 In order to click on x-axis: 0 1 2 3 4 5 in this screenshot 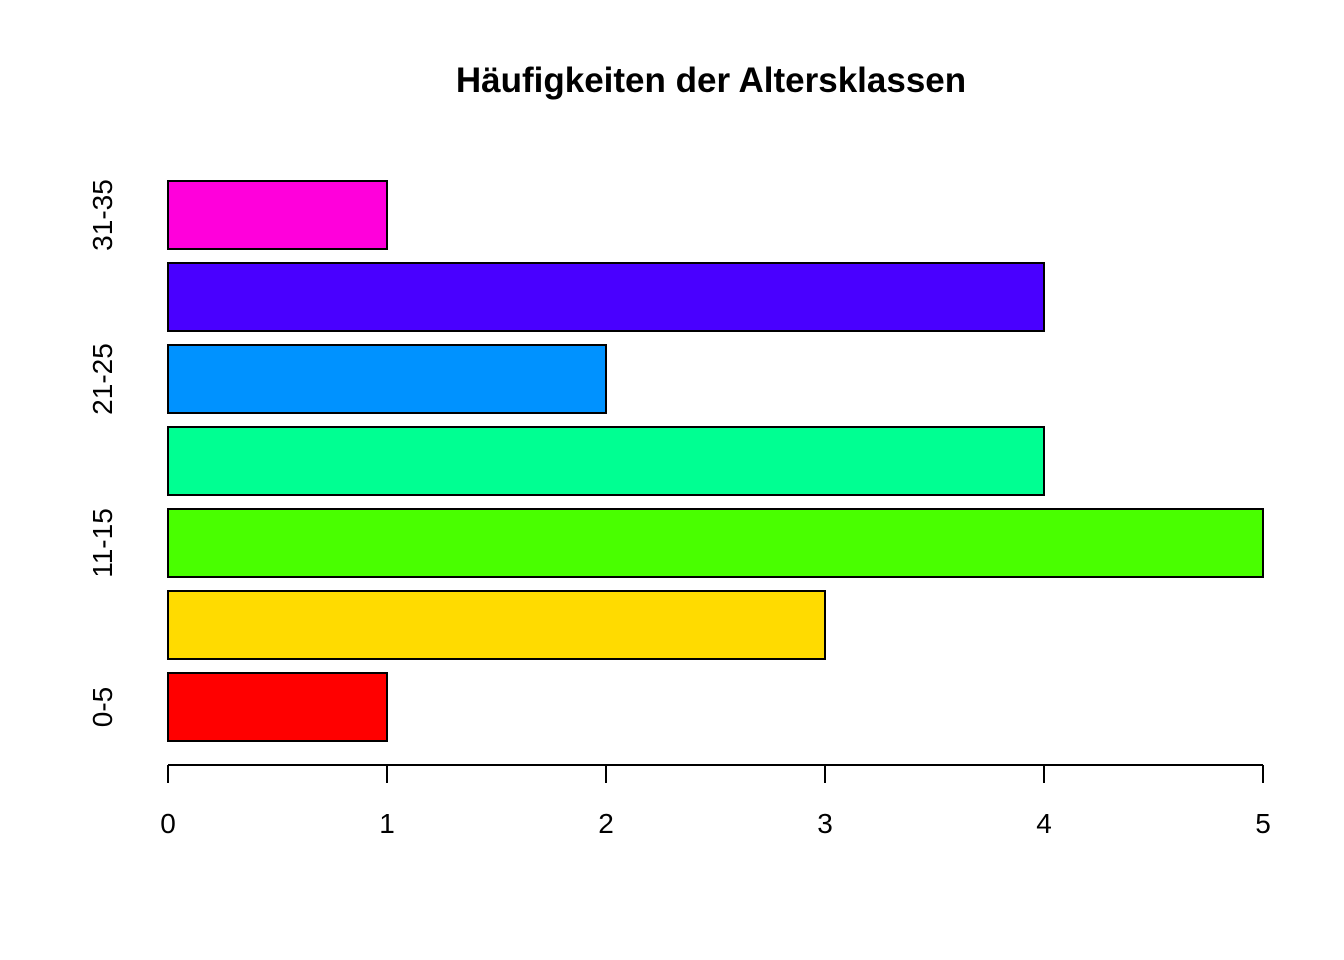, I will do `click(715, 801)`.